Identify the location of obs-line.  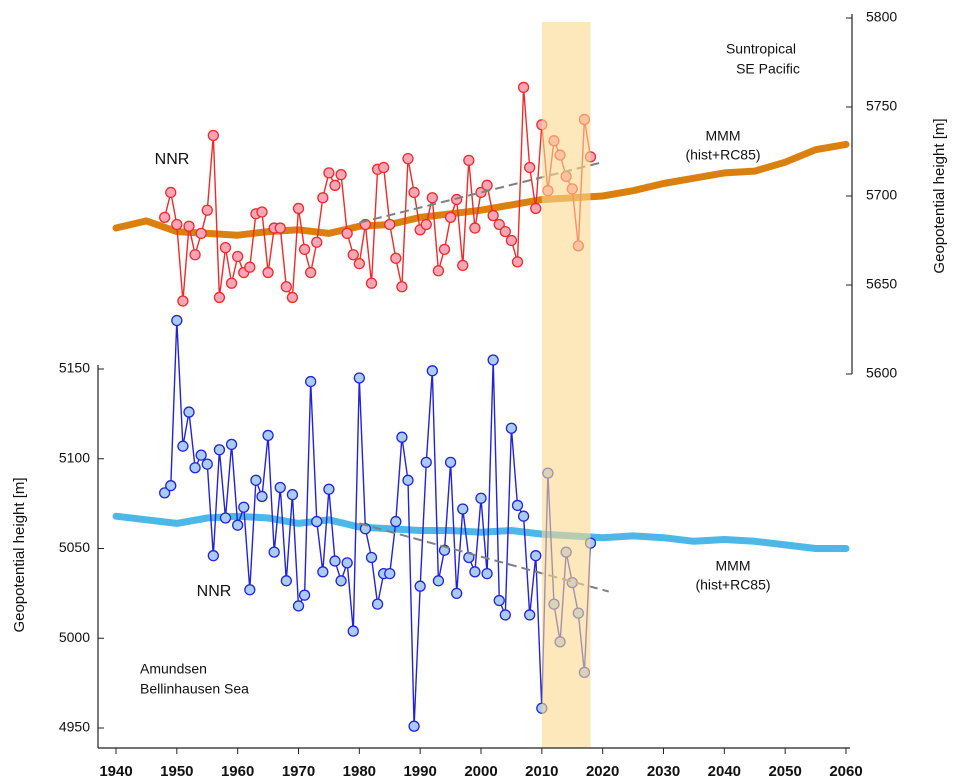
(378, 194).